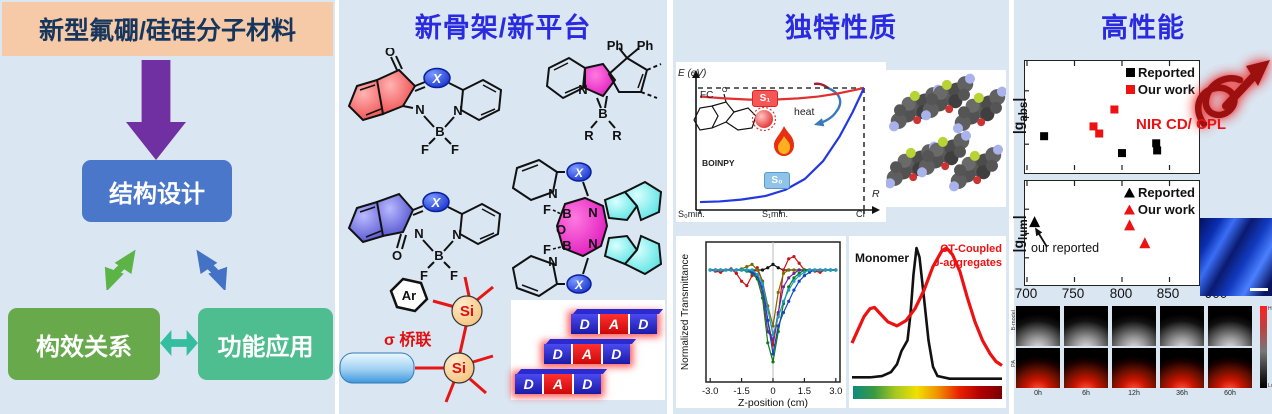 The image size is (1272, 414). What do you see at coordinates (860, 214) in the screenshot?
I see `ci-tick: CI` at bounding box center [860, 214].